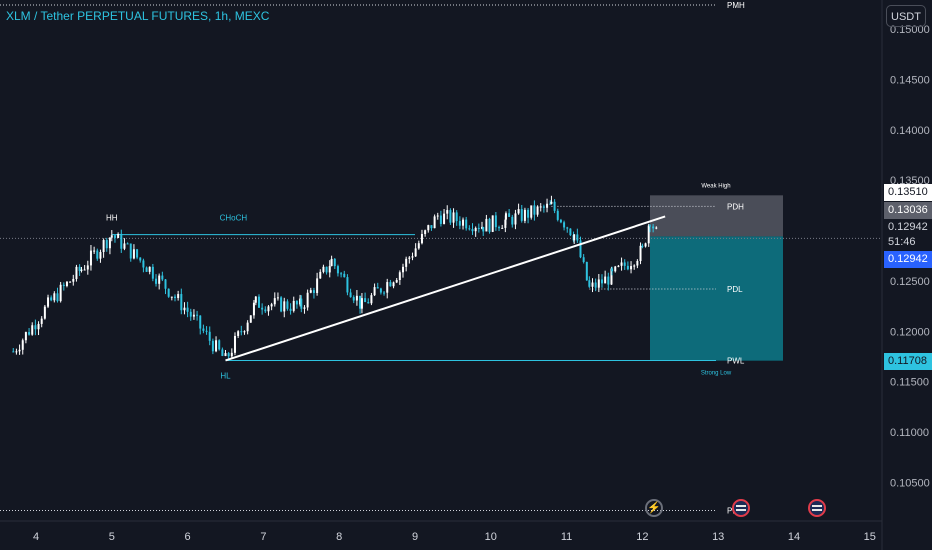 Image resolution: width=932 pixels, height=550 pixels. I want to click on x-tick-label: 9, so click(415, 537).